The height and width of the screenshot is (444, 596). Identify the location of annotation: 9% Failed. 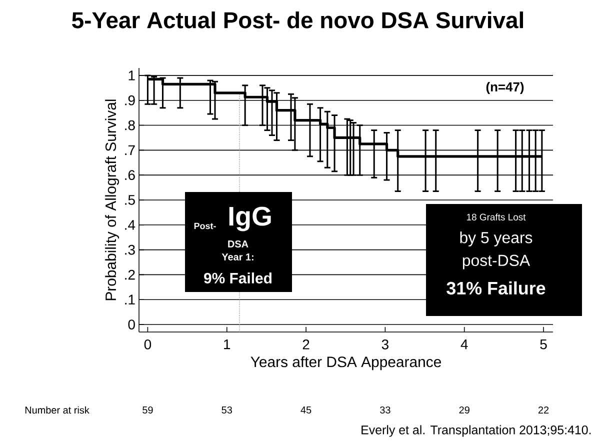
(238, 278).